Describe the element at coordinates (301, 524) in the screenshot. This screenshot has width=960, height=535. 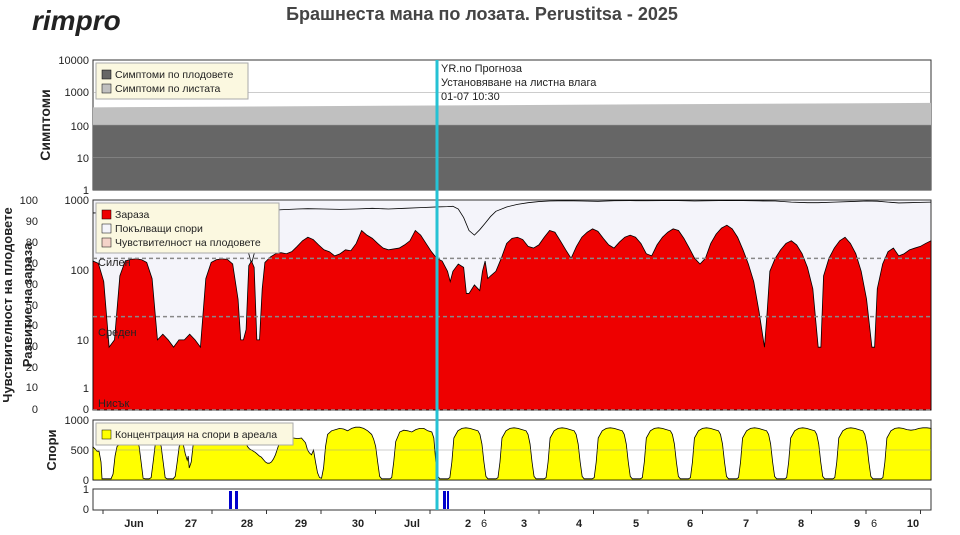
I see `x-tick-label: 29` at that location.